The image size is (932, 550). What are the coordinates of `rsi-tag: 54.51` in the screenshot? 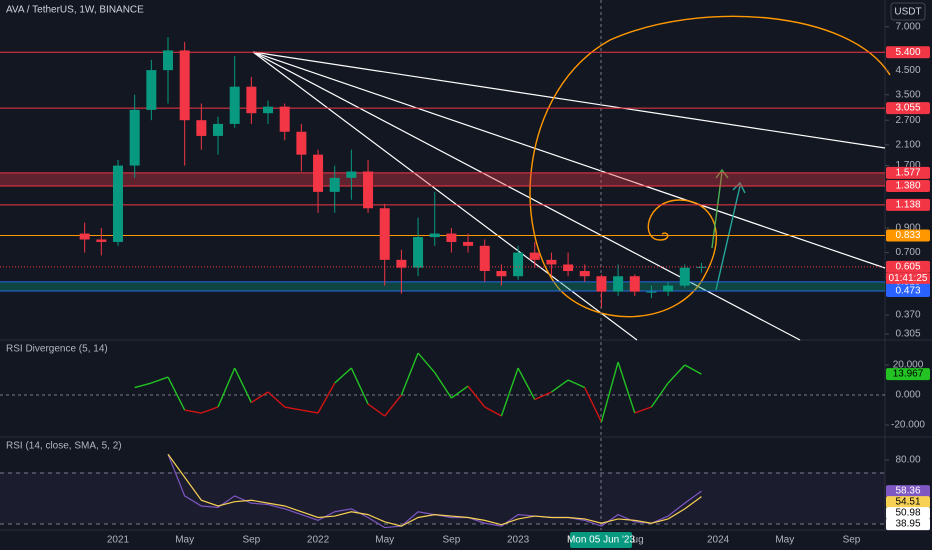 It's located at (907, 502).